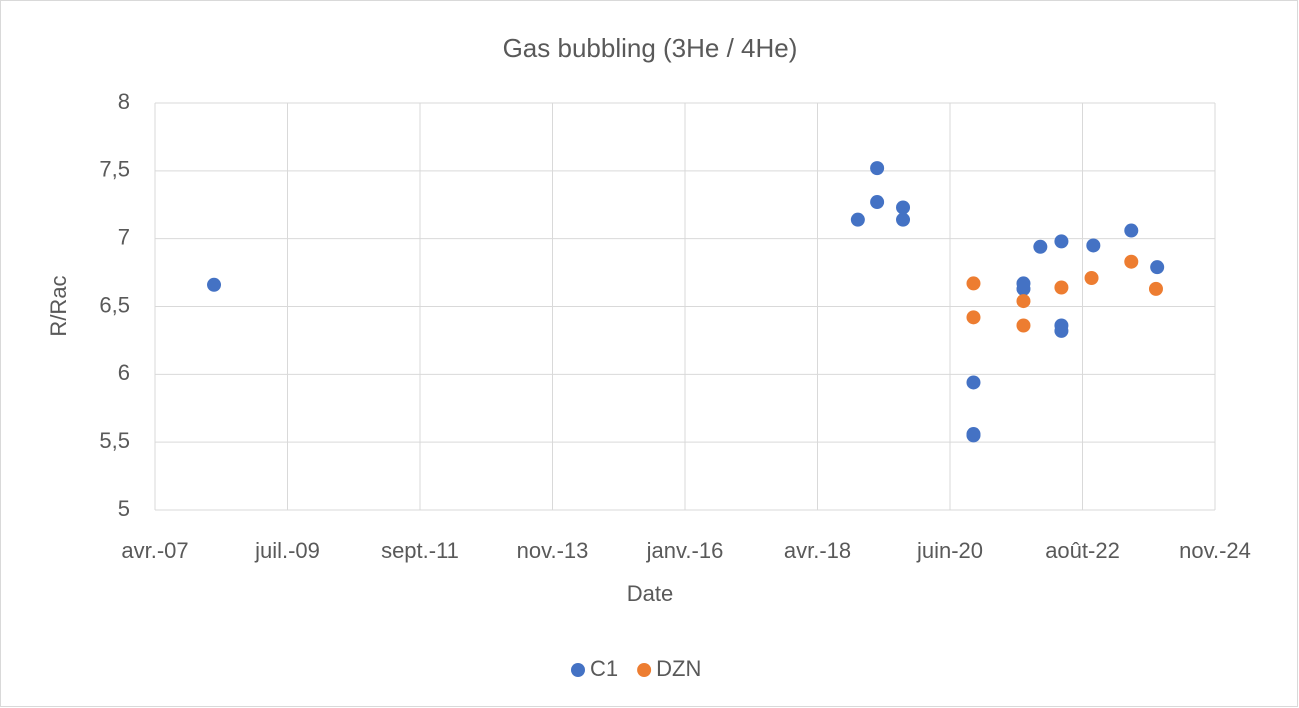 Image resolution: width=1299 pixels, height=708 pixels. I want to click on y-tick-label: 6, so click(124, 372).